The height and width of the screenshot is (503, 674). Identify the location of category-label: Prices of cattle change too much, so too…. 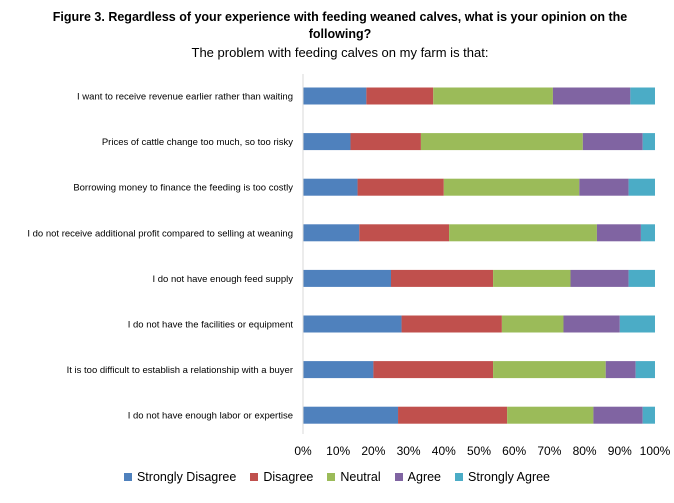
(197, 142).